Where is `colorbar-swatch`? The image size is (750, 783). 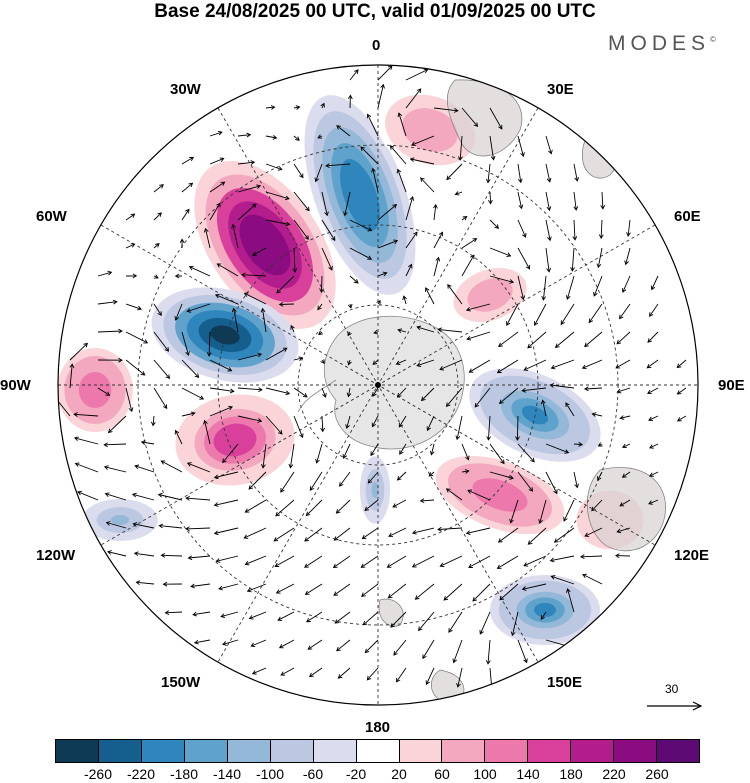
colorbar-swatch is located at coordinates (549, 751).